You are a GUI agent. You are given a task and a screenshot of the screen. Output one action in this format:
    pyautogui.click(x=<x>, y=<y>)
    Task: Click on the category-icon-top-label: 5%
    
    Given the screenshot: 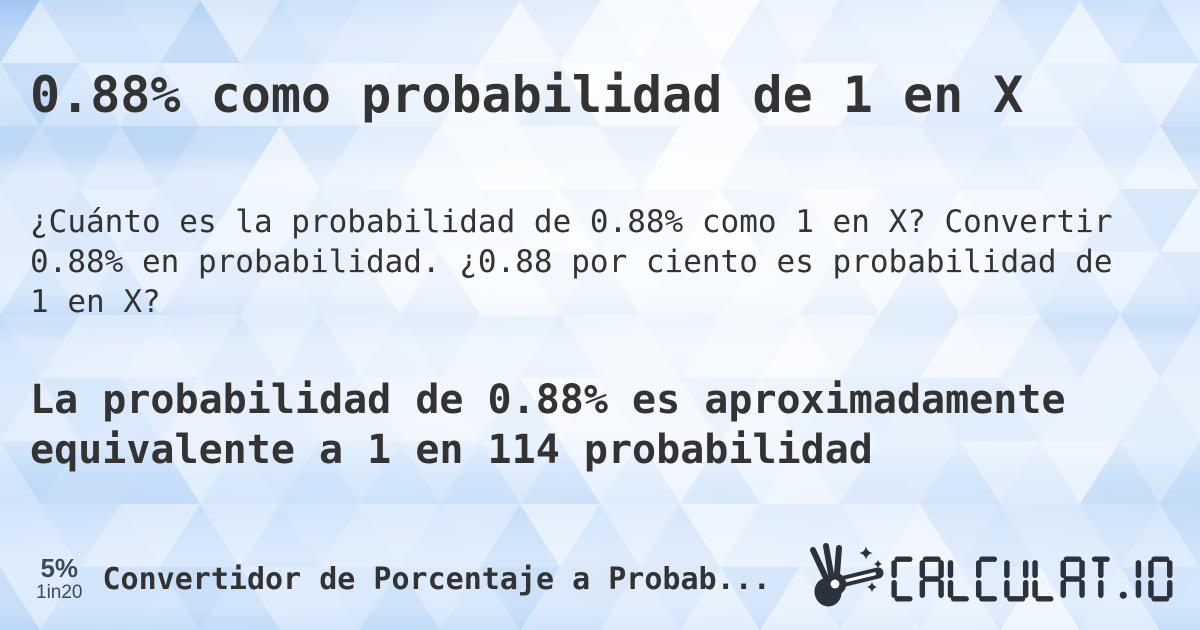 What is the action you would take?
    pyautogui.click(x=59, y=568)
    